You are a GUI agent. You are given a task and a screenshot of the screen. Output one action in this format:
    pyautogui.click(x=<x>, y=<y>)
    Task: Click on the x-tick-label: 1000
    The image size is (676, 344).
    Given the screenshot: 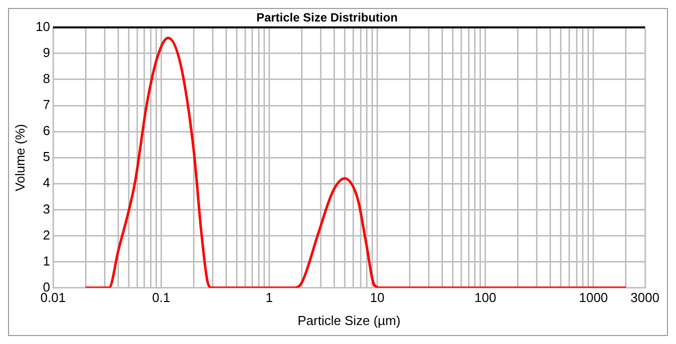 What is the action you would take?
    pyautogui.click(x=593, y=298)
    